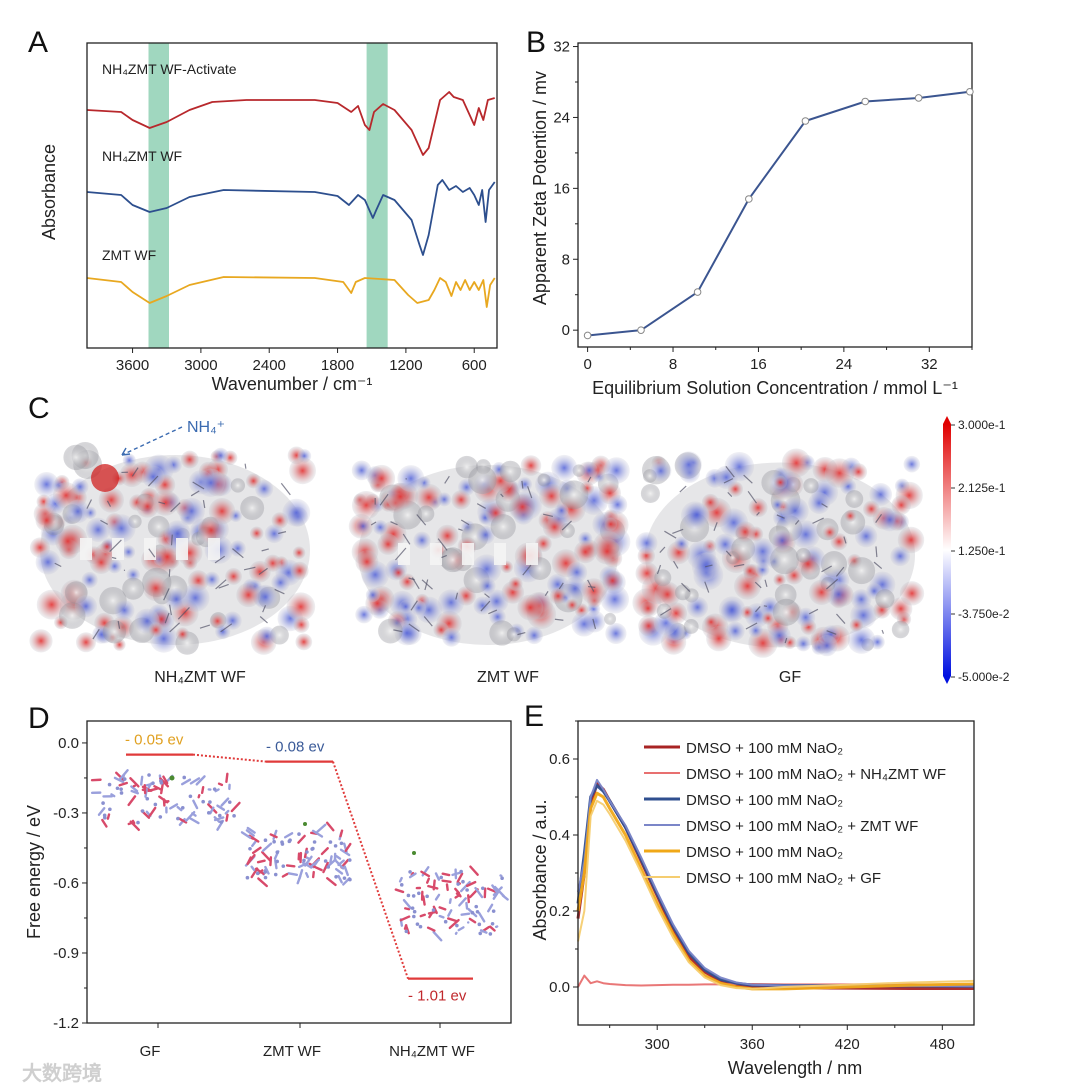  Describe the element at coordinates (62, 1073) in the screenshot. I see `watermark: 大数跨境` at that location.